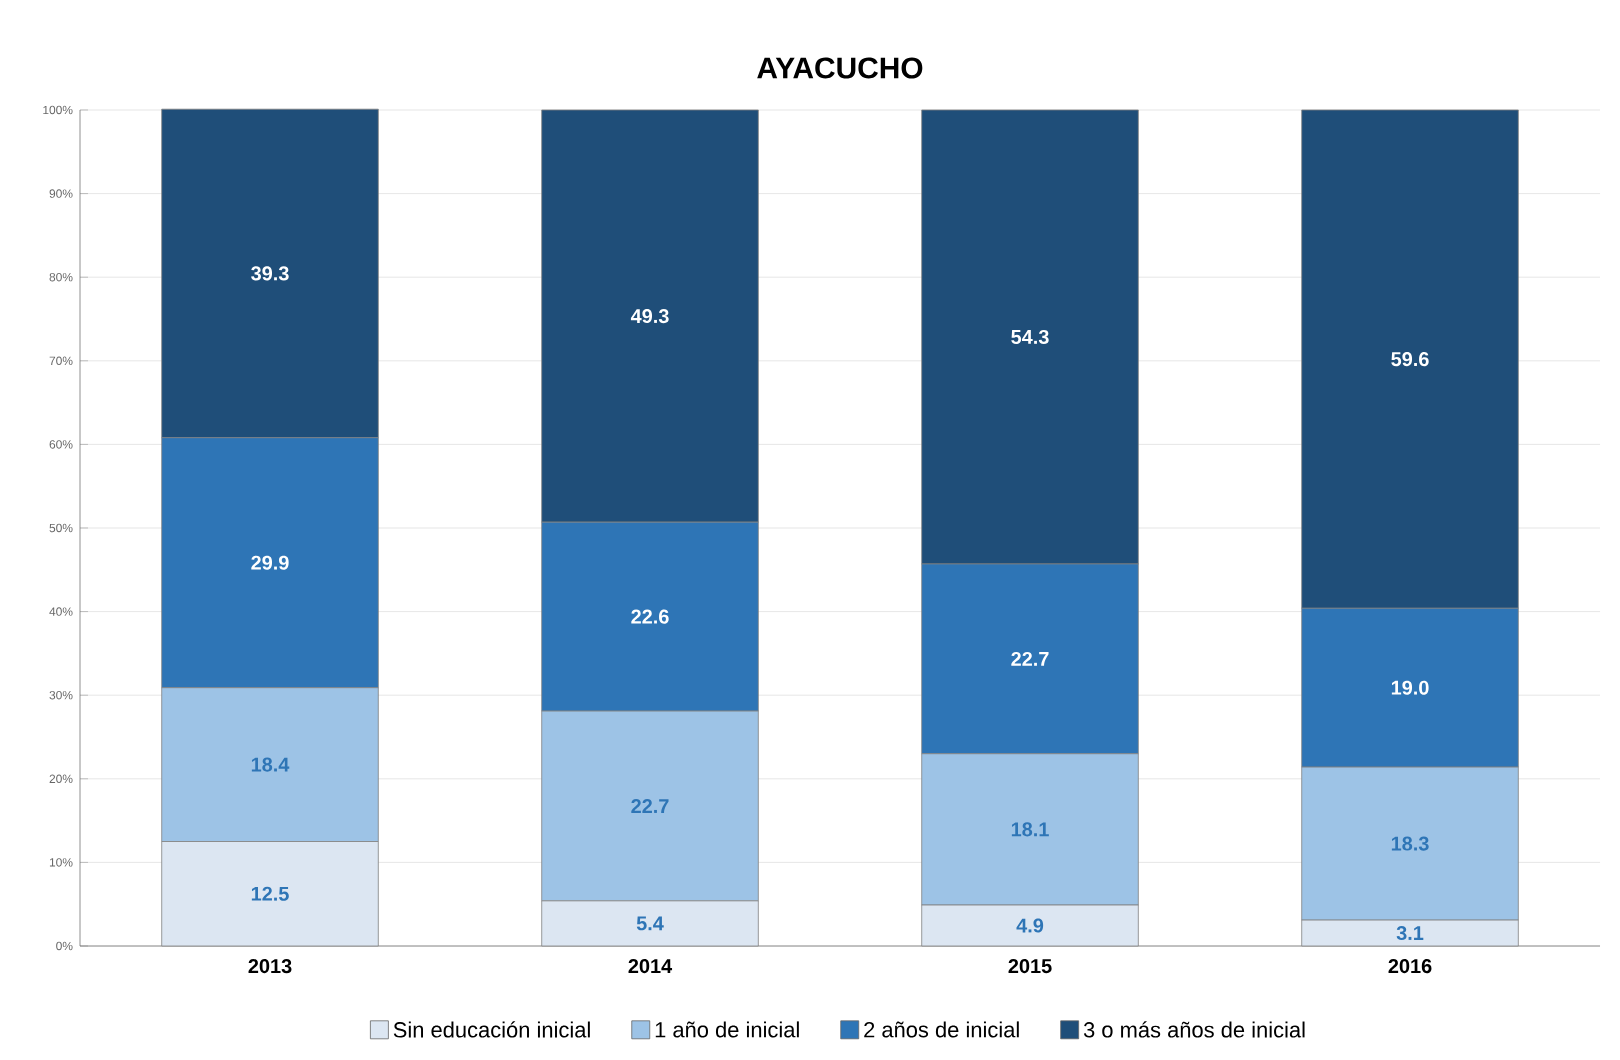  Describe the element at coordinates (650, 923) in the screenshot. I see `data-label: 5.4` at that location.